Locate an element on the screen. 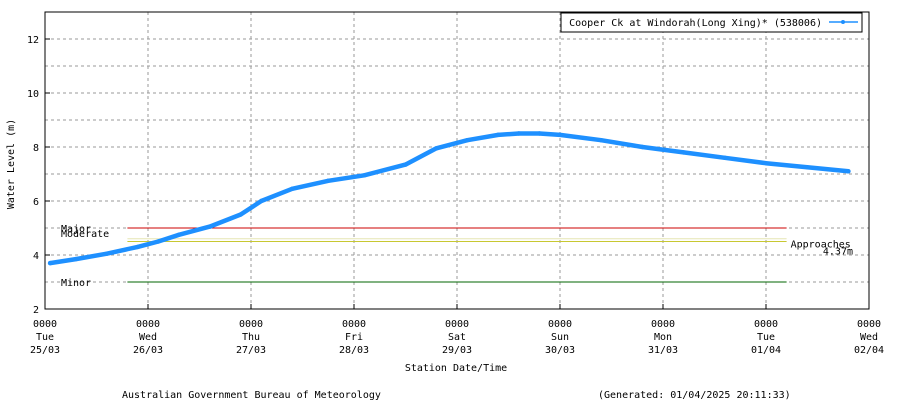  threshold-label-moderate: Moderate is located at coordinates (85, 234).